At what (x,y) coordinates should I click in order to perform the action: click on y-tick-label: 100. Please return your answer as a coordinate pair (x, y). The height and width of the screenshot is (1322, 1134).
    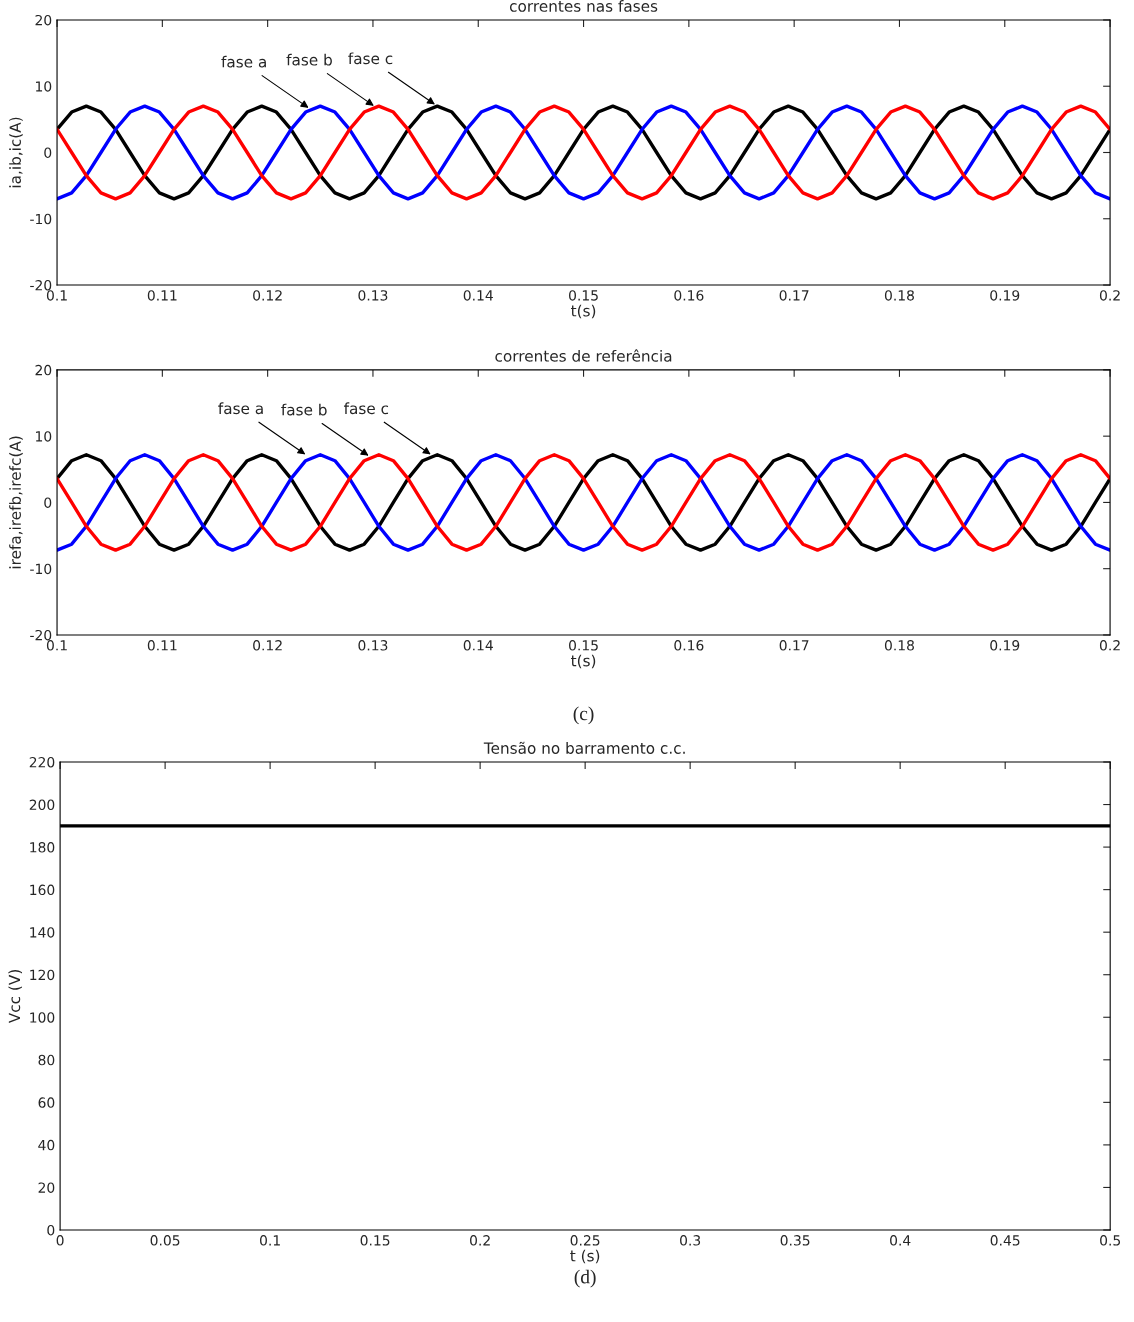
    Looking at the image, I should click on (42, 1017).